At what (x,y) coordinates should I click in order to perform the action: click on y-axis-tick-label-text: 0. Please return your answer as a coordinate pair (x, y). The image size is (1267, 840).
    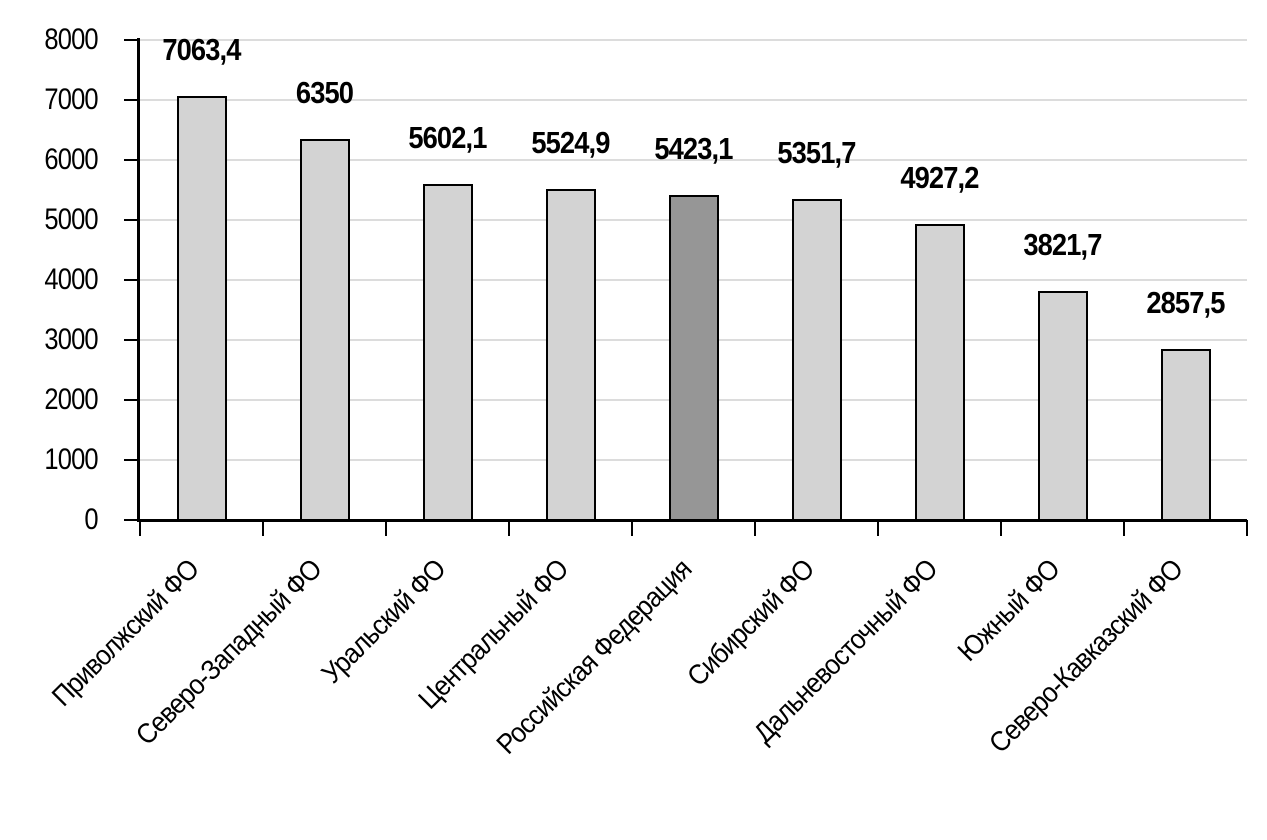
    Looking at the image, I should click on (91, 519).